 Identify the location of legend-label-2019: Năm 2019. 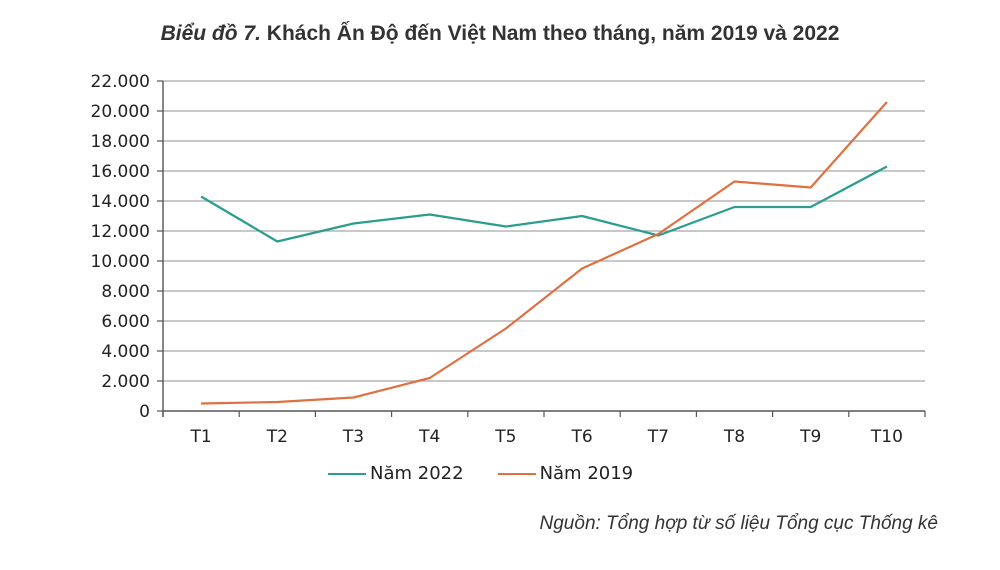
(586, 473).